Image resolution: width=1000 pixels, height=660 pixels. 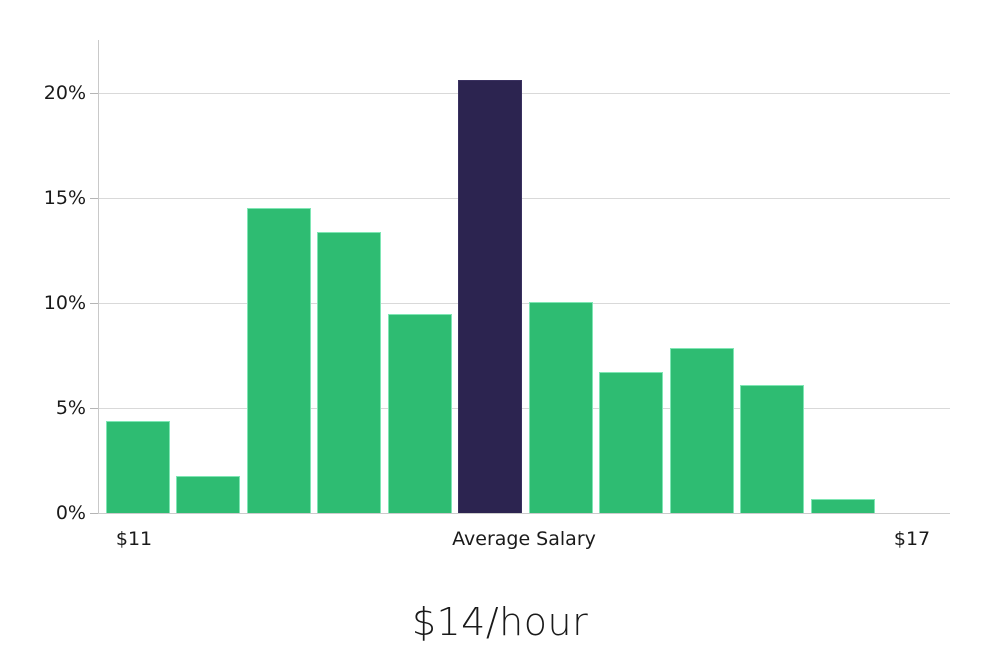 I want to click on y-axis-spine, so click(x=98, y=277).